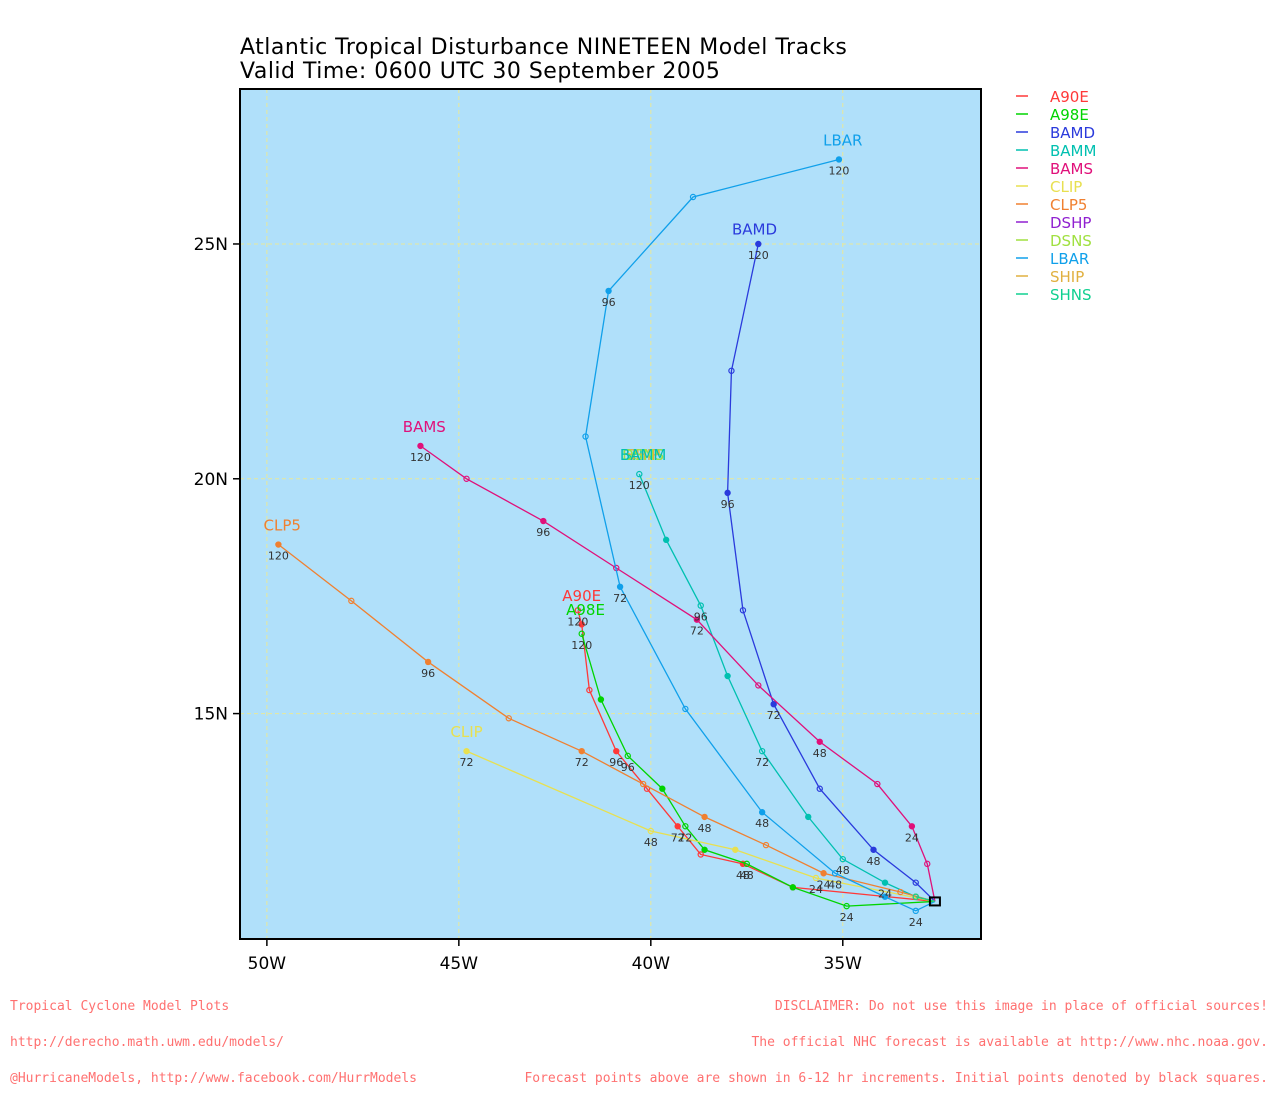  I want to click on chart-subtitle: Valid Time: 0600 UTC 30 September 2005, so click(480, 71).